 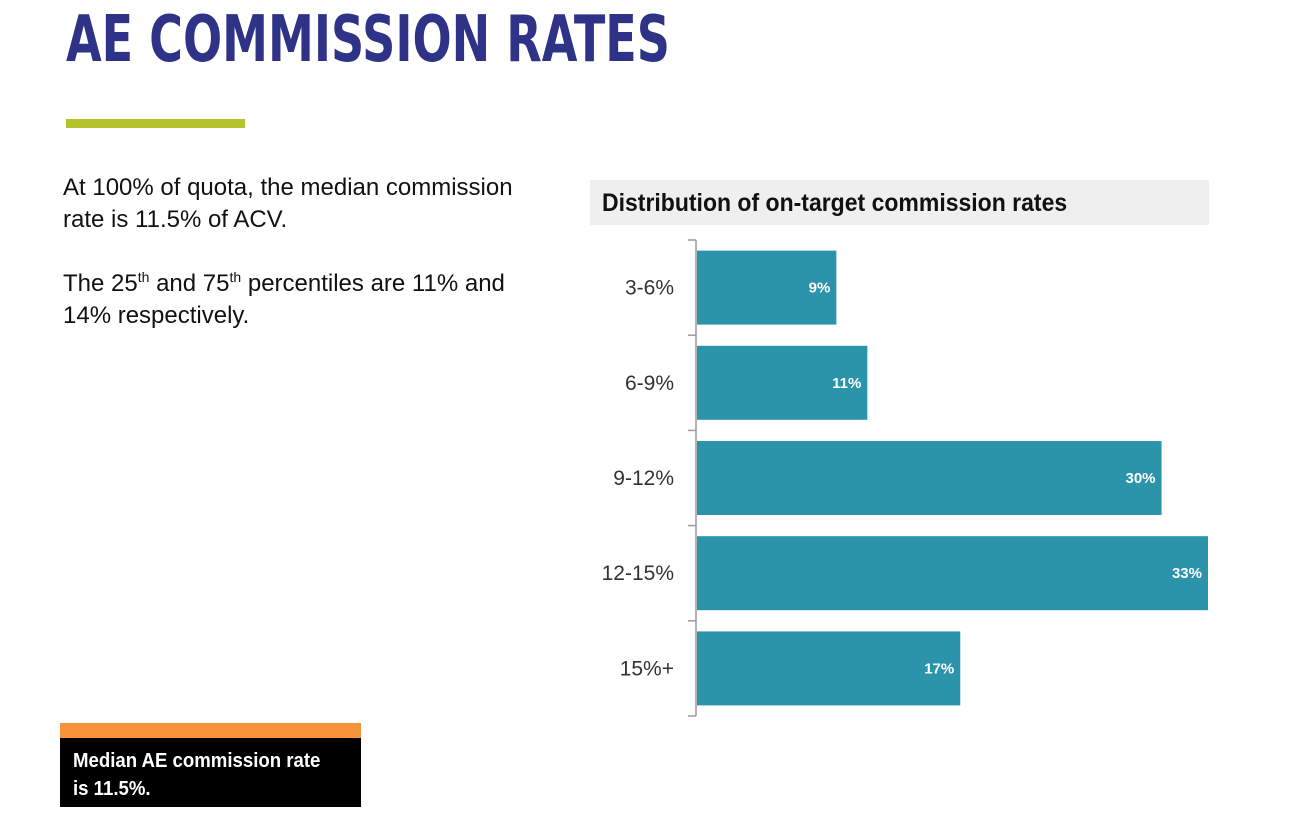 I want to click on title-underline, so click(x=155, y=123).